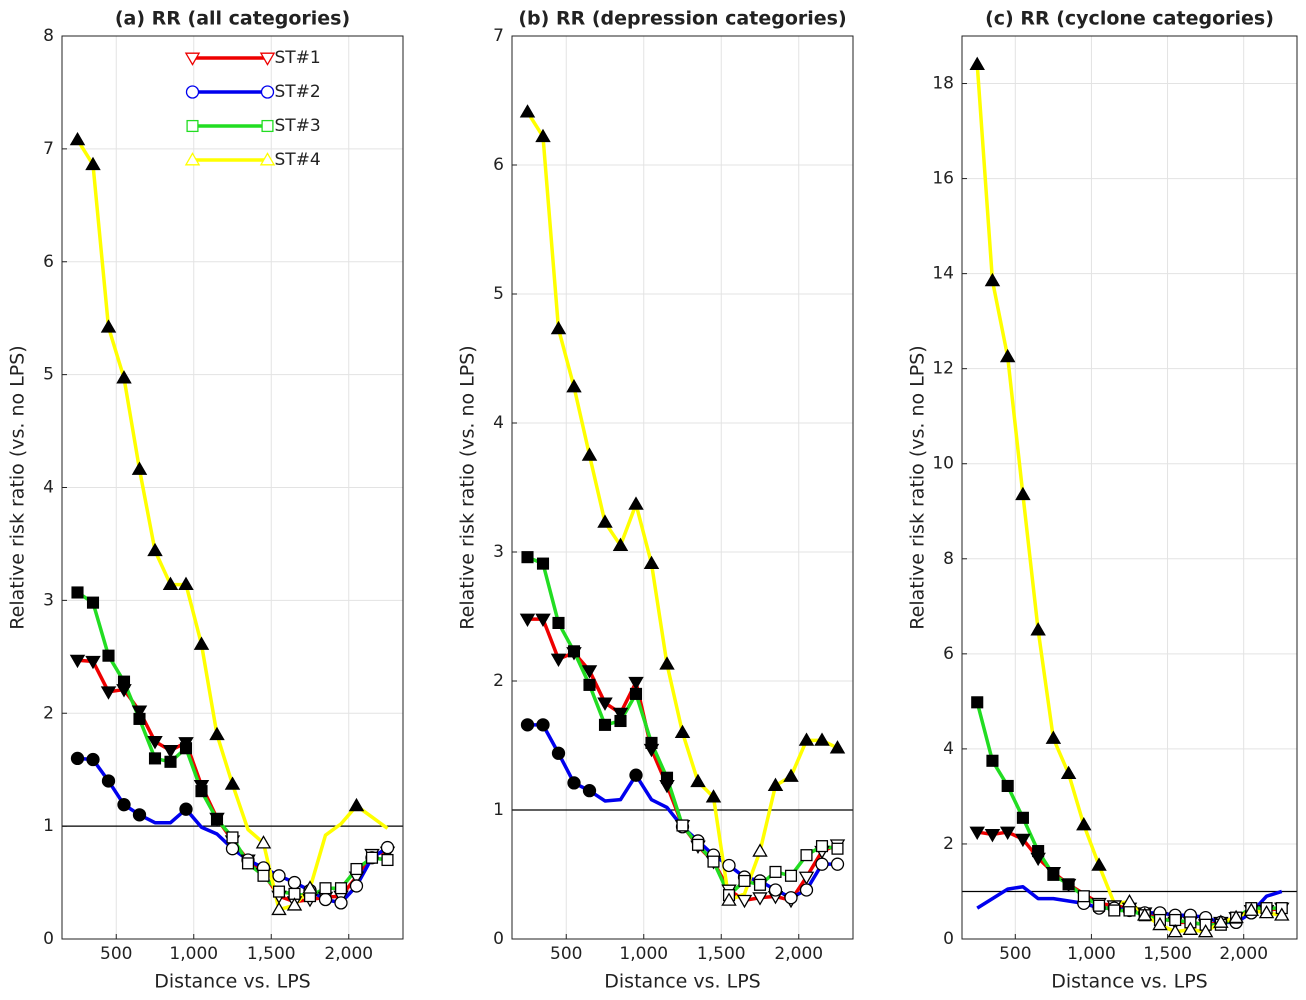 The height and width of the screenshot is (1000, 1306). What do you see at coordinates (498, 294) in the screenshot?
I see `y-tick-label: 5` at bounding box center [498, 294].